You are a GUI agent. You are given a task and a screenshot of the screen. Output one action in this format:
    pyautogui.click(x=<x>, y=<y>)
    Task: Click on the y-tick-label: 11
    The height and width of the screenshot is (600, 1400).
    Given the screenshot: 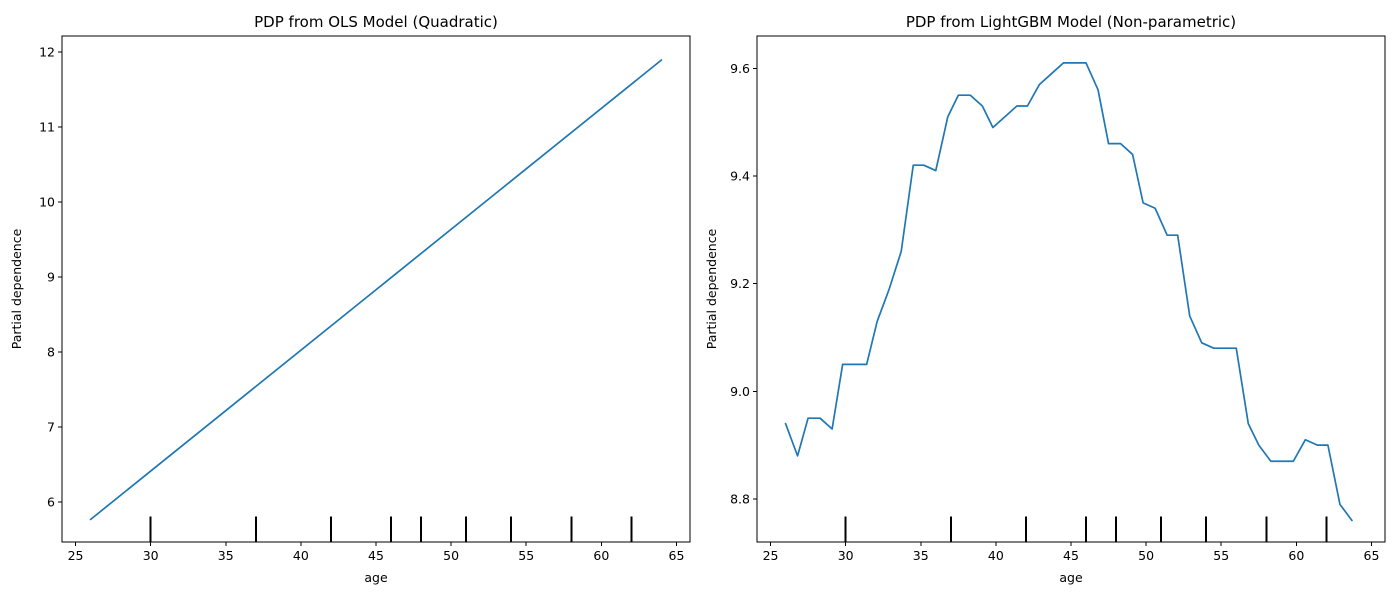 What is the action you would take?
    pyautogui.click(x=47, y=126)
    